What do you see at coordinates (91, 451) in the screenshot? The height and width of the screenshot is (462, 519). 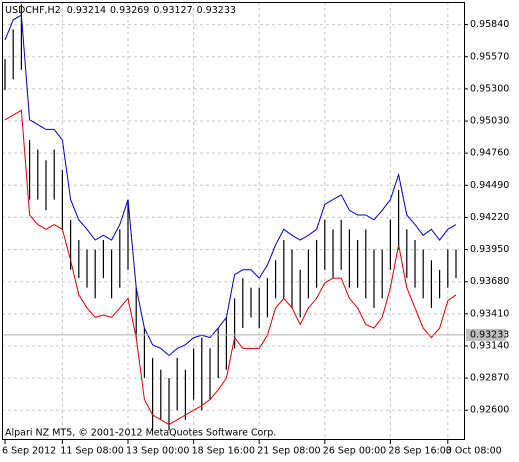 I see `x-tick-label: 11 Sep 08:00` at bounding box center [91, 451].